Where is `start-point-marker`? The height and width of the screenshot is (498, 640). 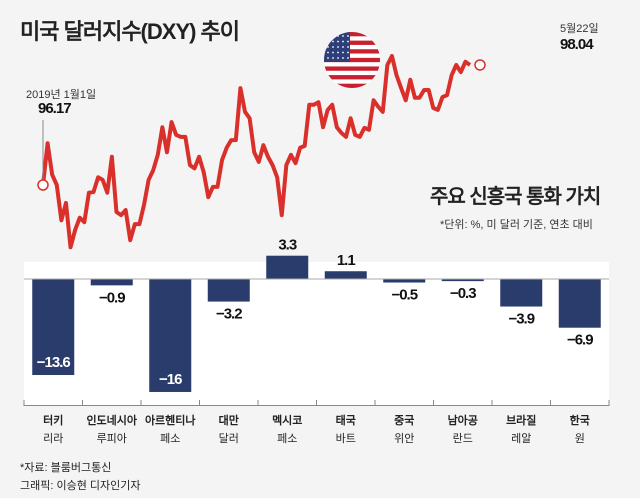 start-point-marker is located at coordinates (43, 185).